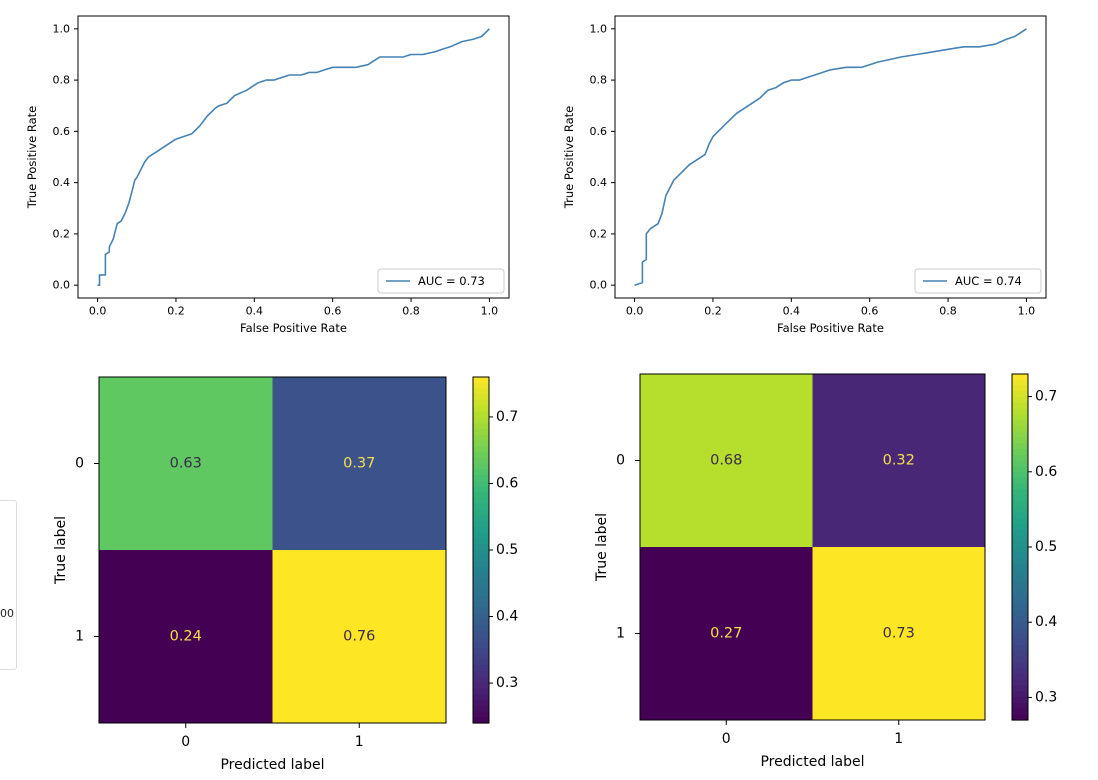 Image resolution: width=1098 pixels, height=780 pixels. What do you see at coordinates (7, 613) in the screenshot?
I see `side-panel-text: 00` at bounding box center [7, 613].